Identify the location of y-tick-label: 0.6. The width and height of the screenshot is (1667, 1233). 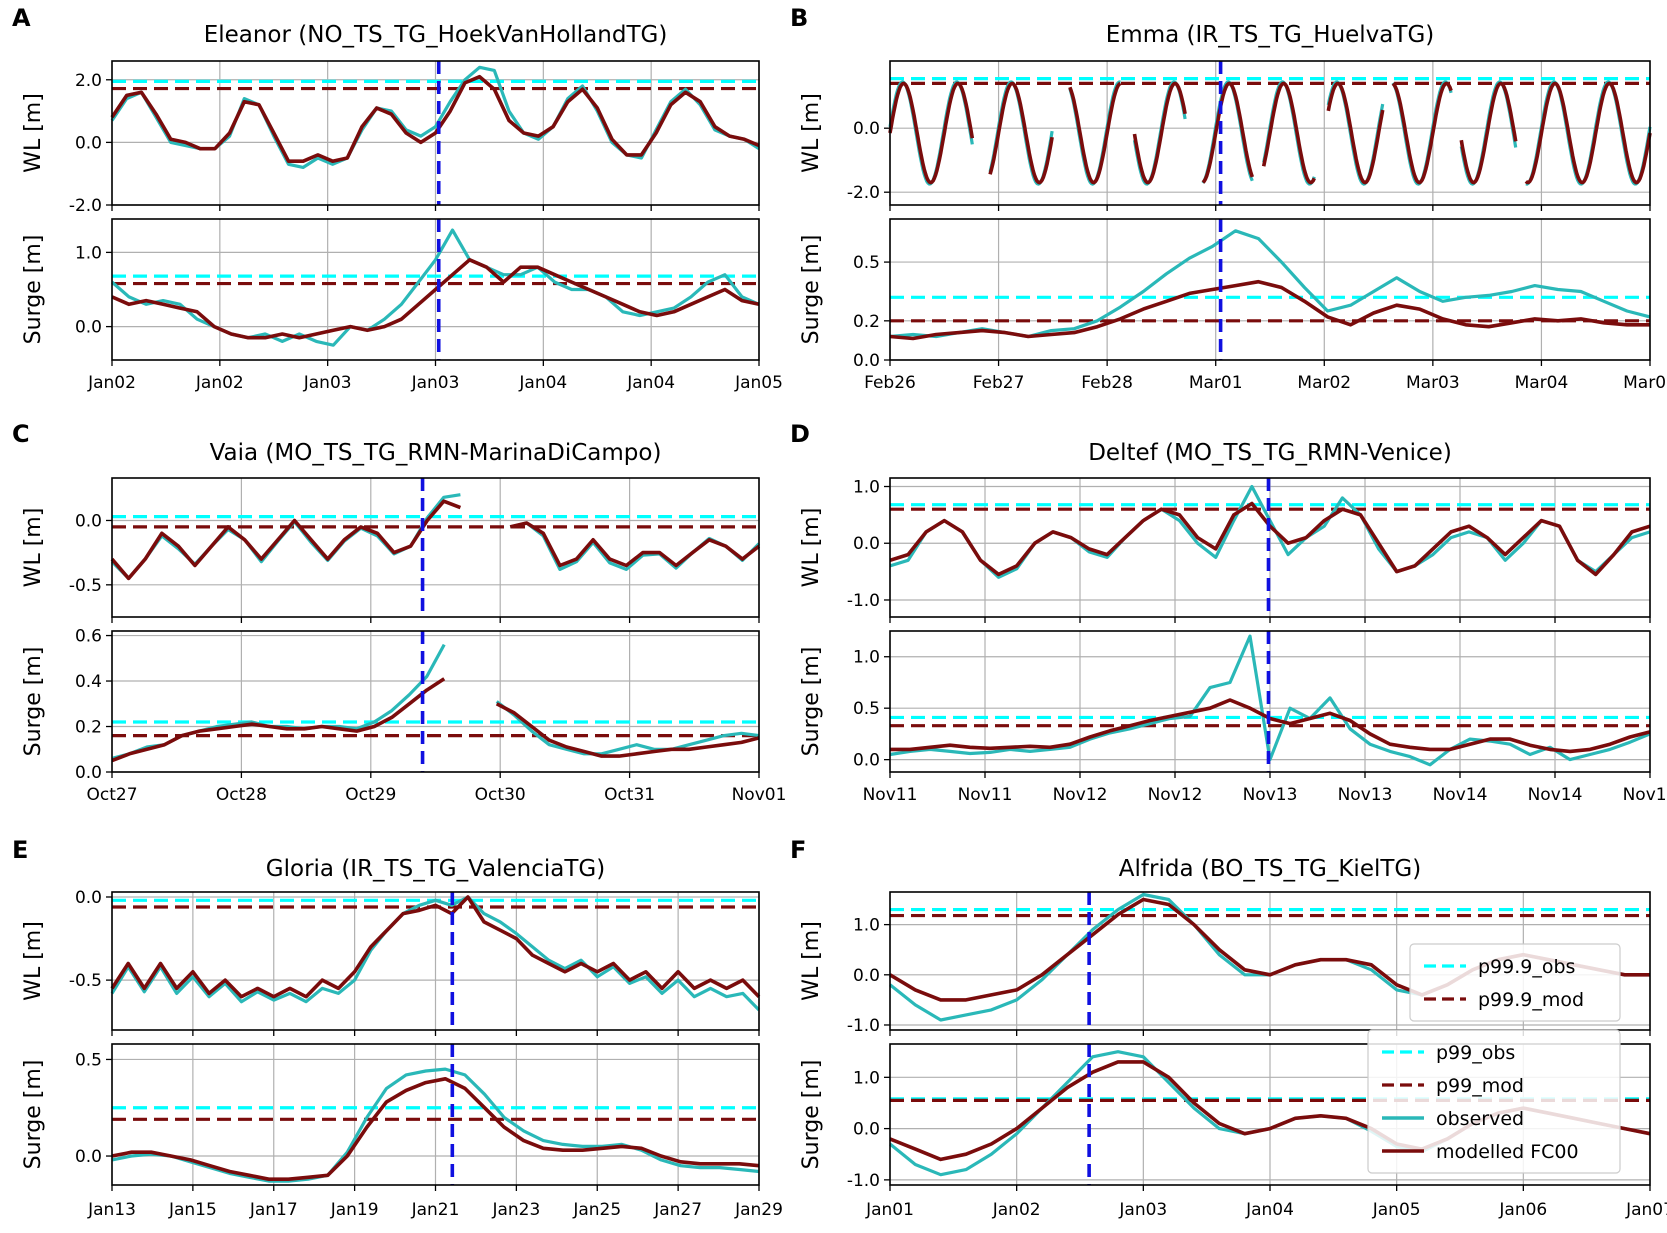
(88, 637).